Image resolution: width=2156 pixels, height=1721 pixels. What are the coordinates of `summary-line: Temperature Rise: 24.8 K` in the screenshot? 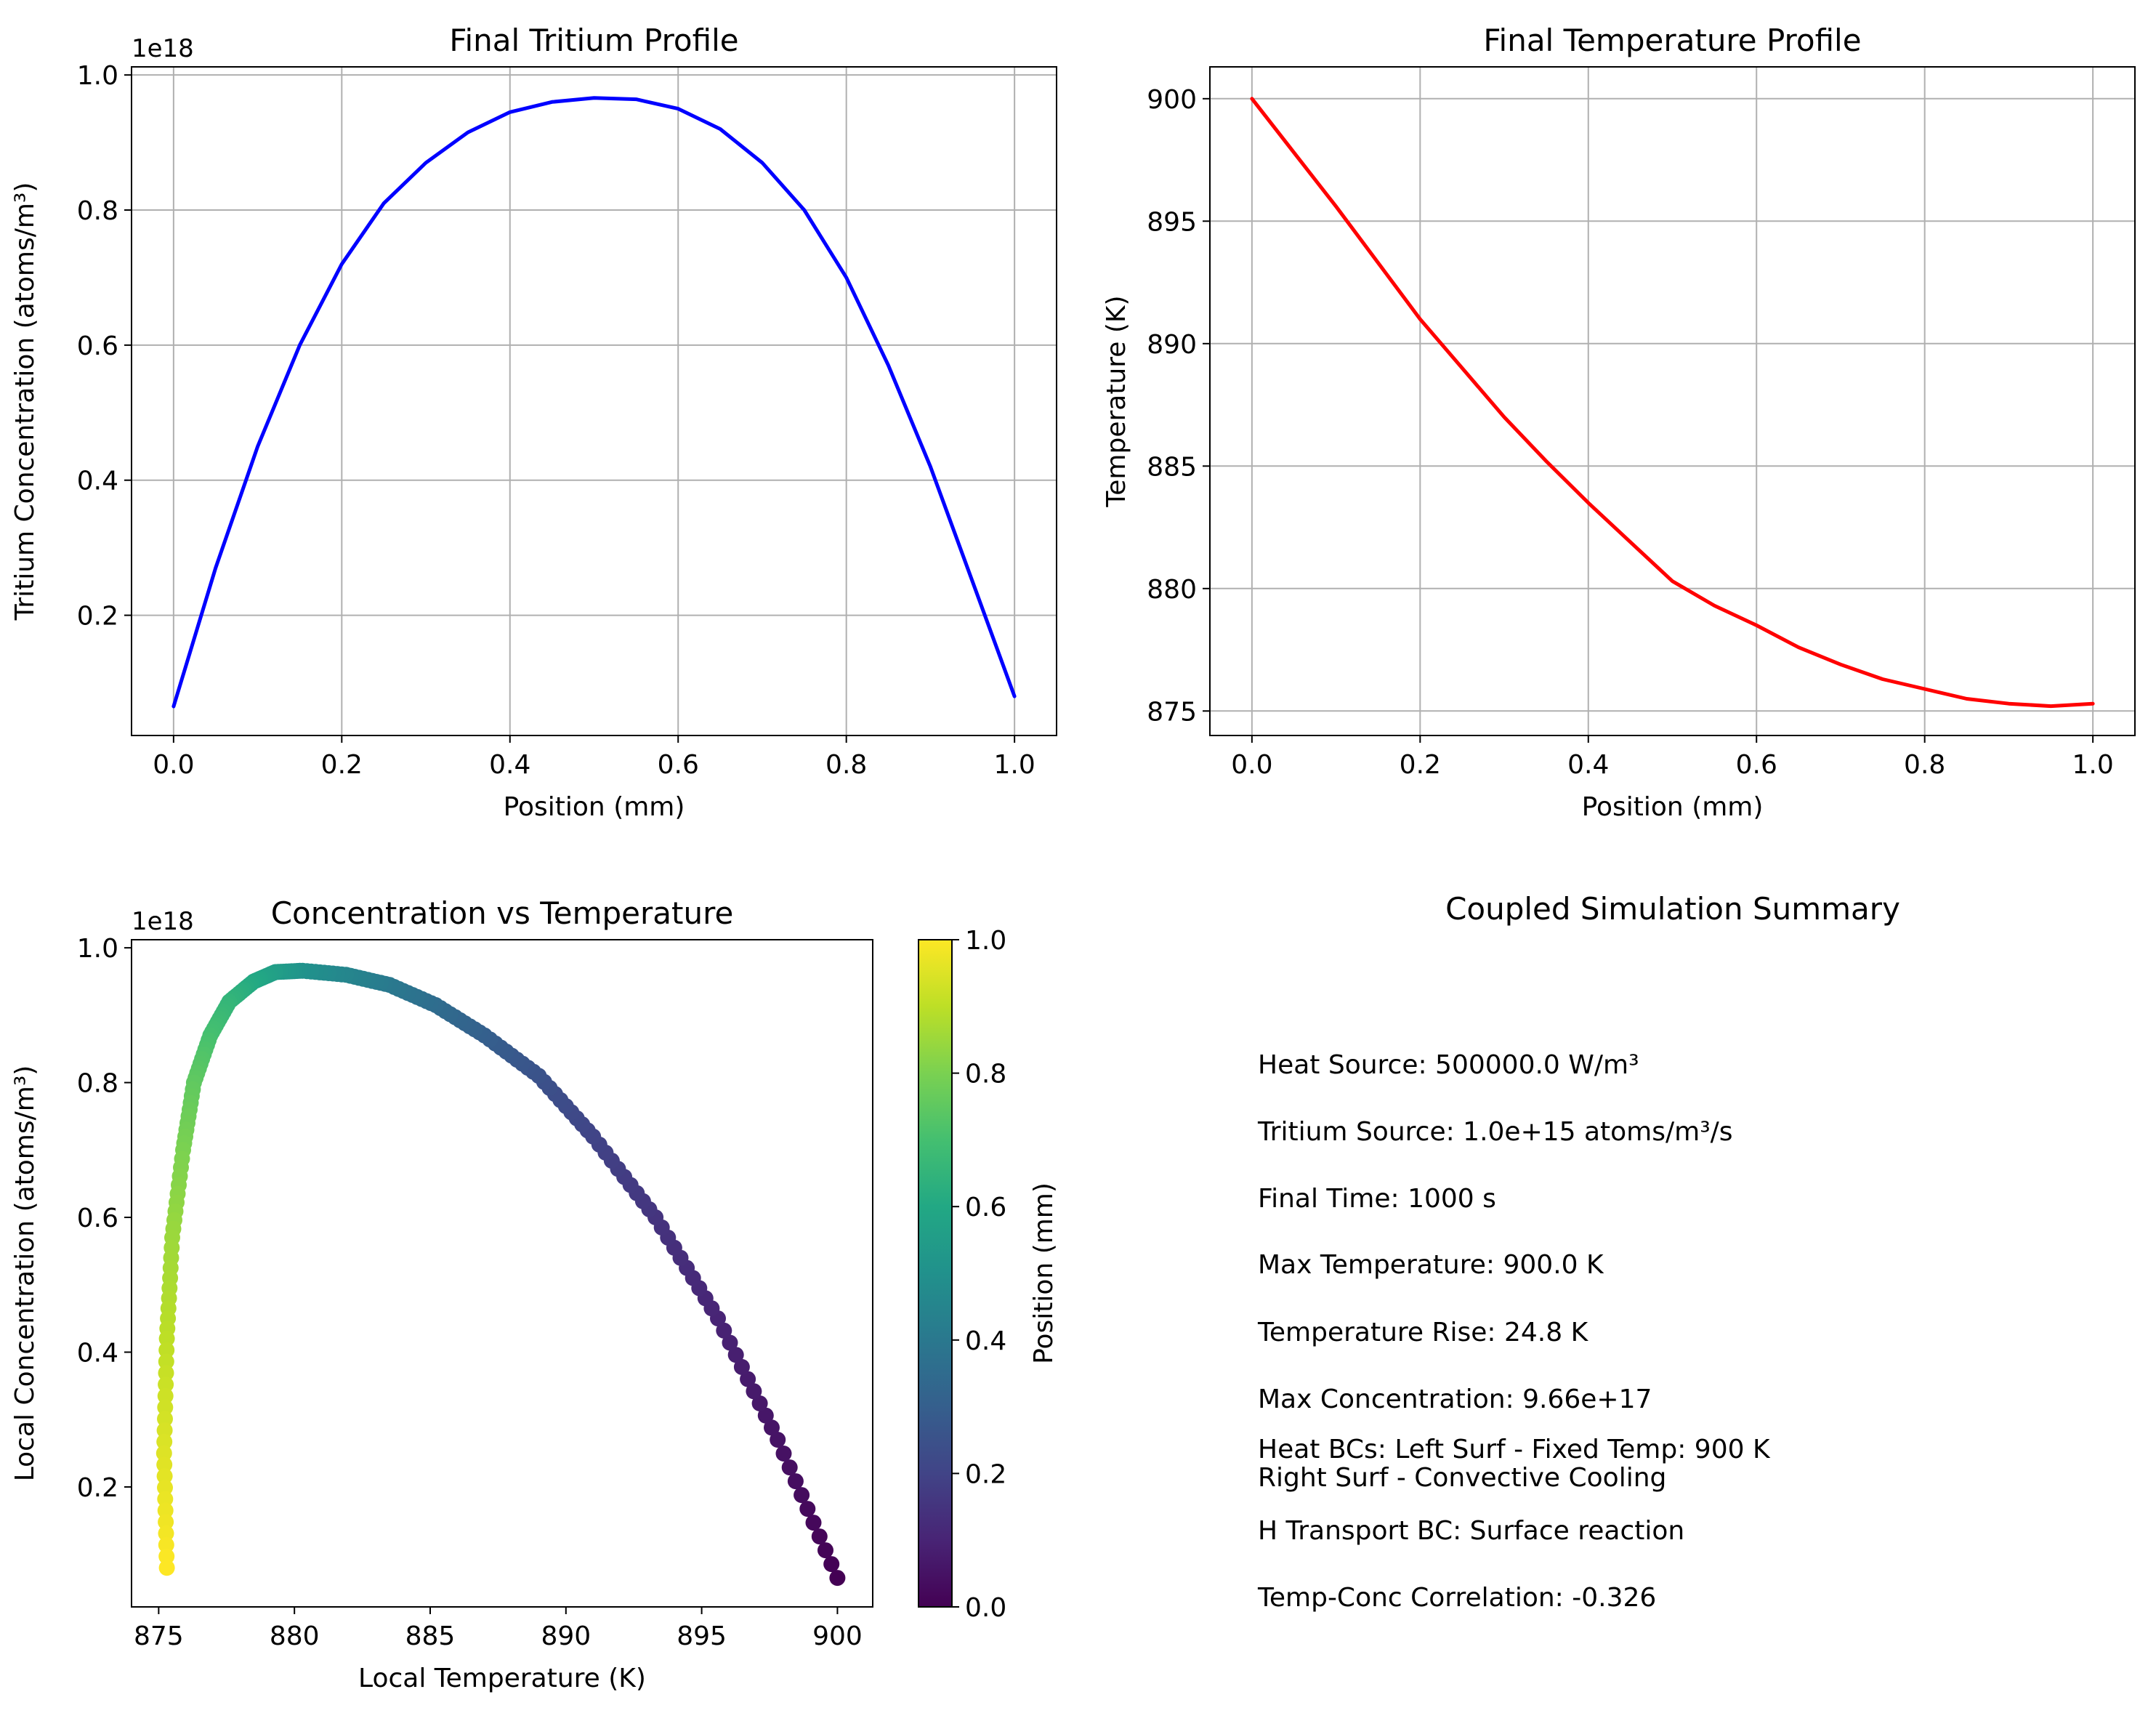 It's located at (1423, 1333).